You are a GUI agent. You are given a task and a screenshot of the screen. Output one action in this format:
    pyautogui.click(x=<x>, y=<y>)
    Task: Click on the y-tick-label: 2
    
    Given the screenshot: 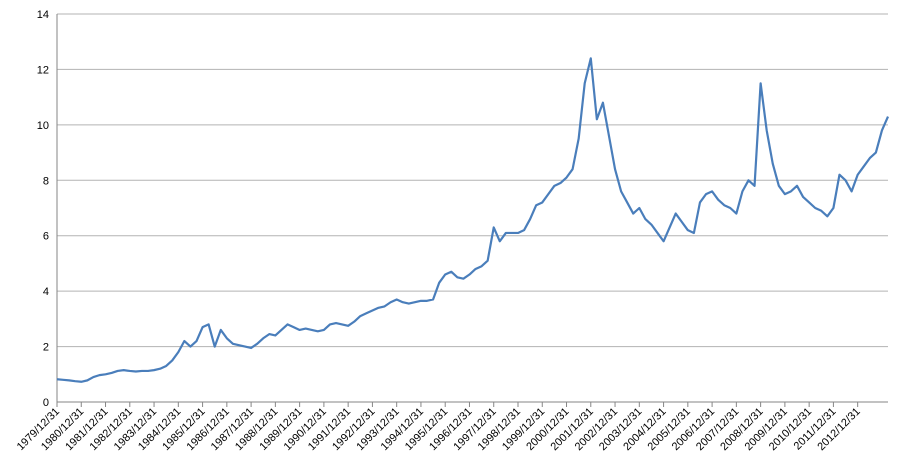 What is the action you would take?
    pyautogui.click(x=46, y=348)
    